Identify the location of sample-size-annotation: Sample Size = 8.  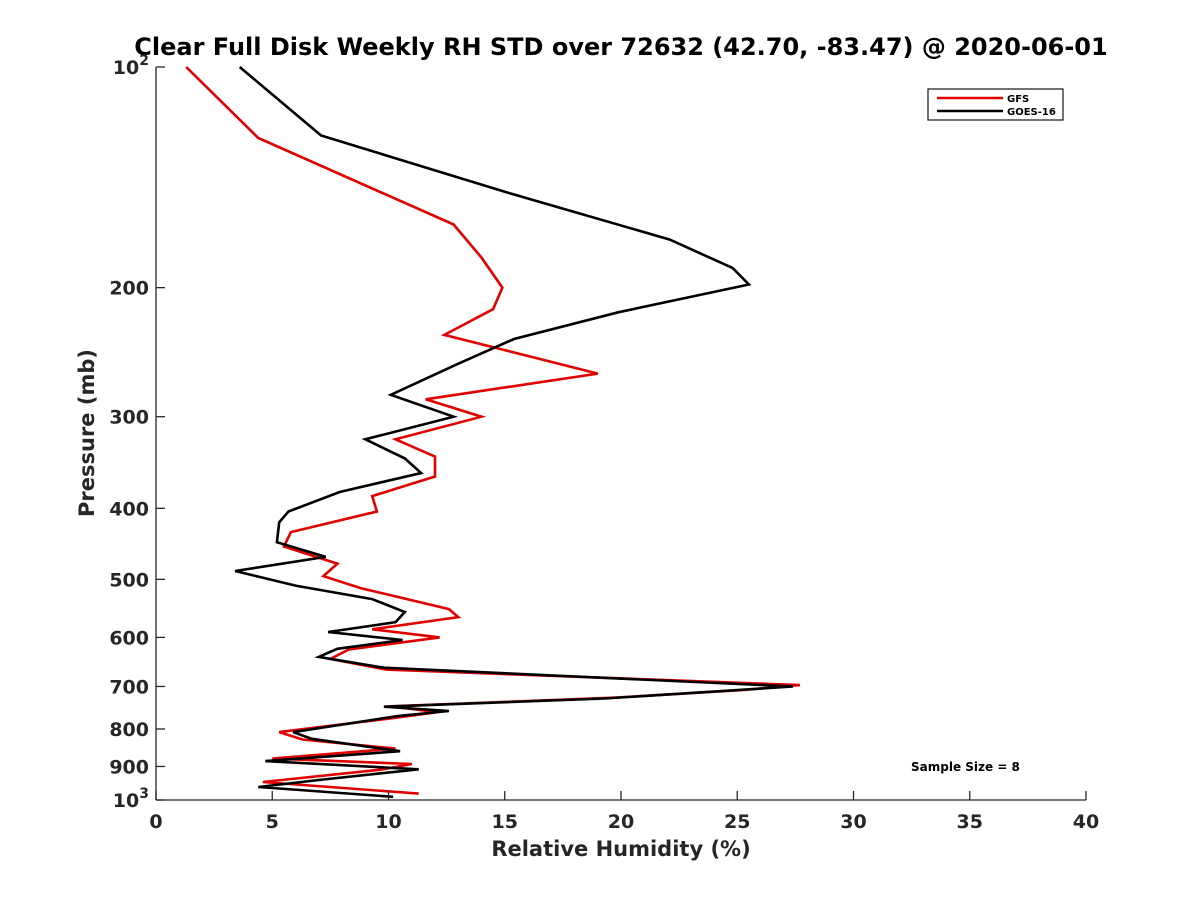
(965, 767).